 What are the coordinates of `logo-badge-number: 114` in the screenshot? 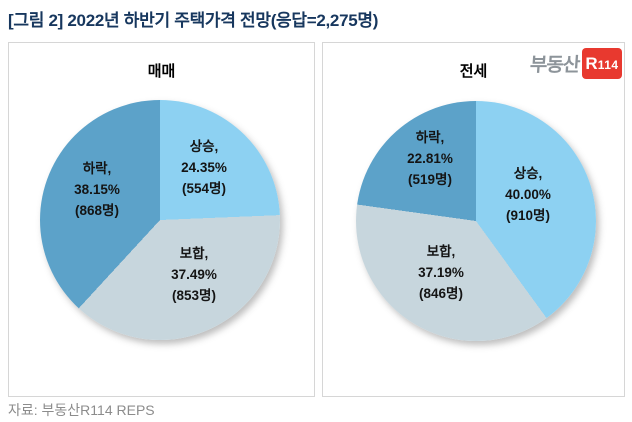 It's located at (608, 64).